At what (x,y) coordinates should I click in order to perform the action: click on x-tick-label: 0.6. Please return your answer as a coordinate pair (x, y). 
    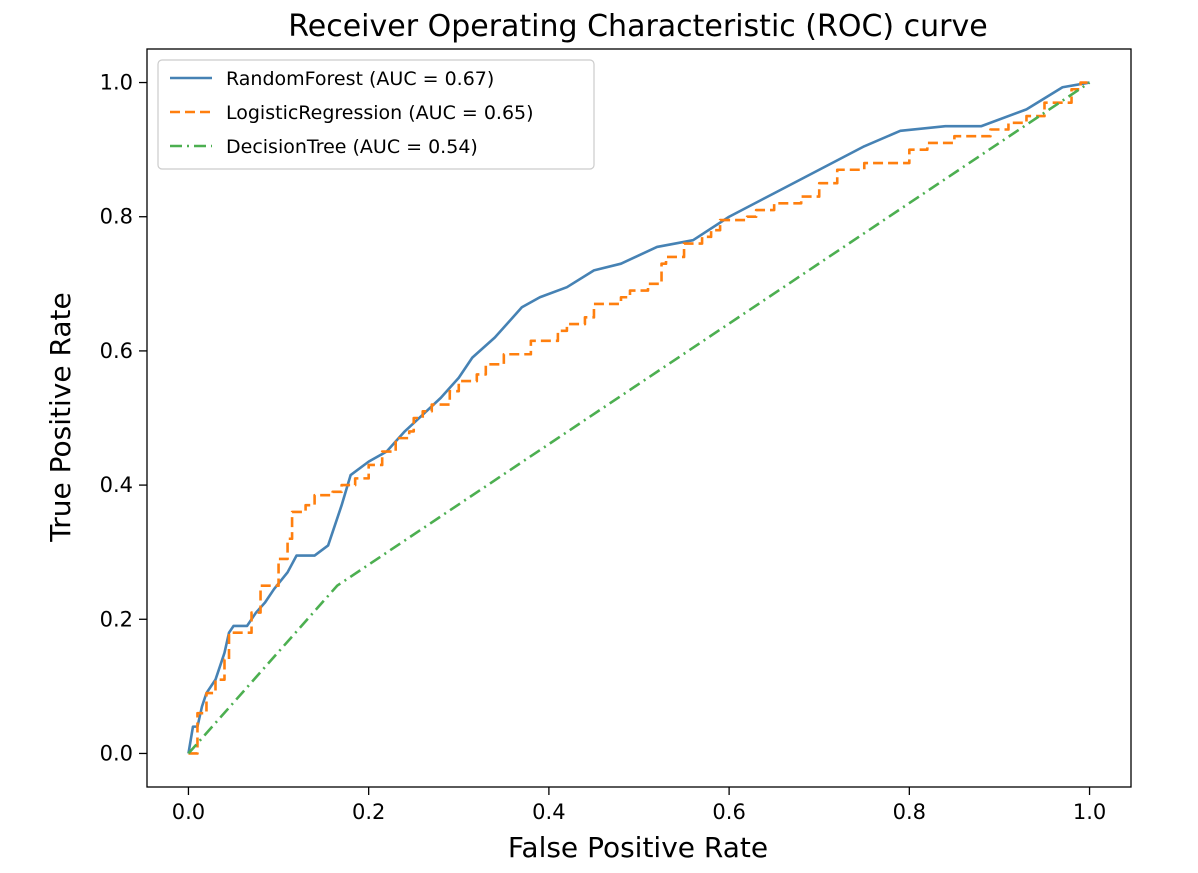
    Looking at the image, I should click on (728, 812).